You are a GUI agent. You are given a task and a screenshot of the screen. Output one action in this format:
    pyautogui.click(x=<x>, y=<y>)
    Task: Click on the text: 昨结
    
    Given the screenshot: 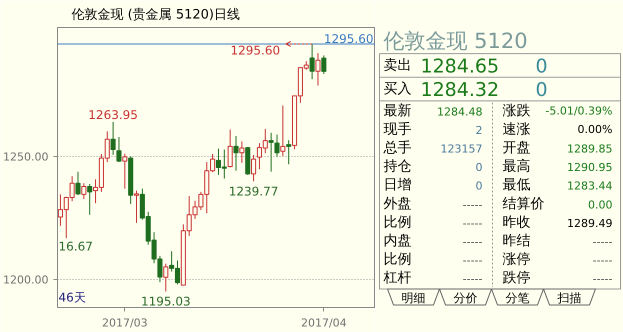 What is the action you would take?
    pyautogui.click(x=516, y=240)
    